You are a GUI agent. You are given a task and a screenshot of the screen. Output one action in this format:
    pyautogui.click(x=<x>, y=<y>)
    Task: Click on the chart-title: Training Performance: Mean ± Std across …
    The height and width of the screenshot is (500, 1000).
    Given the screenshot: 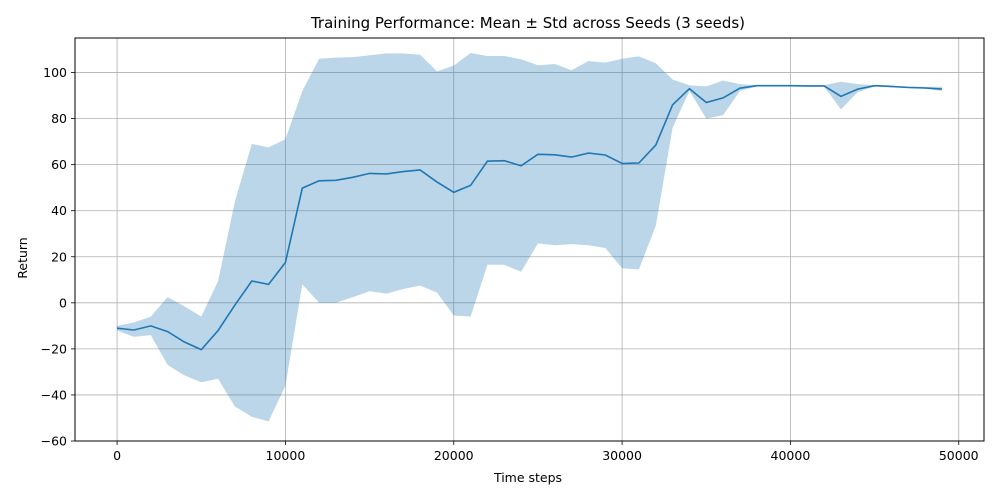 What is the action you would take?
    pyautogui.click(x=527, y=23)
    